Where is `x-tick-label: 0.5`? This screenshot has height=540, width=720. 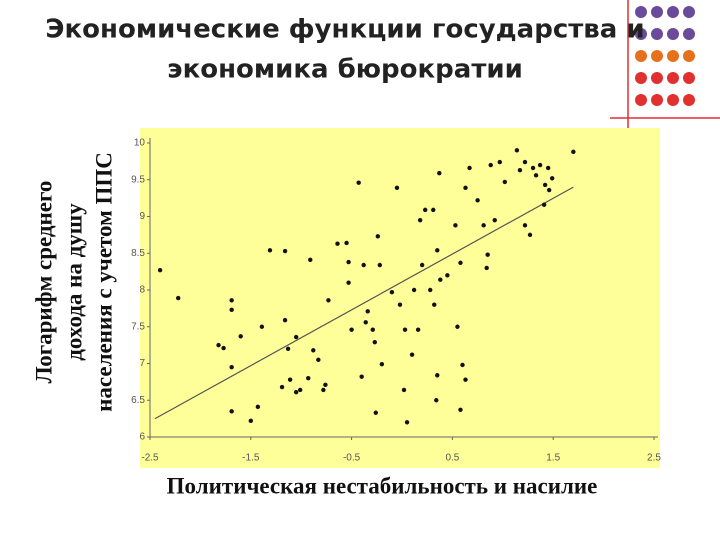 x-tick-label: 0.5 is located at coordinates (452, 458).